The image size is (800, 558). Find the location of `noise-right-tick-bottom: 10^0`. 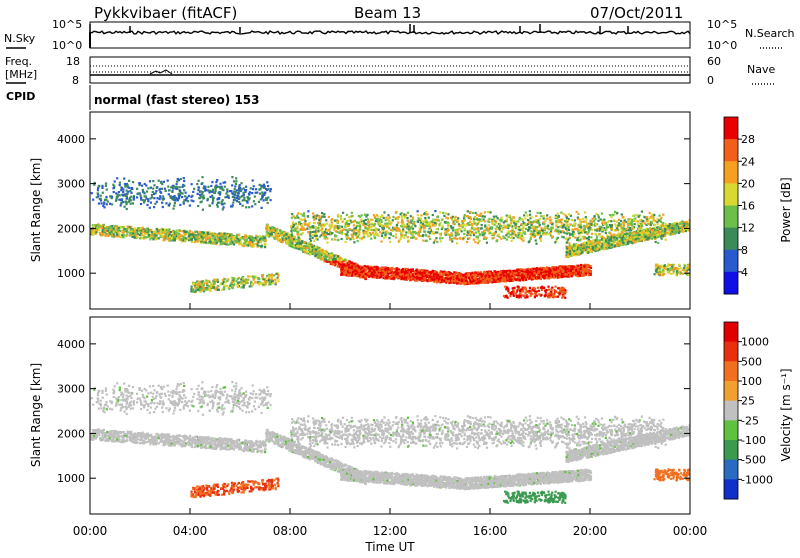

noise-right-tick-bottom: 10^0 is located at coordinates (722, 45).